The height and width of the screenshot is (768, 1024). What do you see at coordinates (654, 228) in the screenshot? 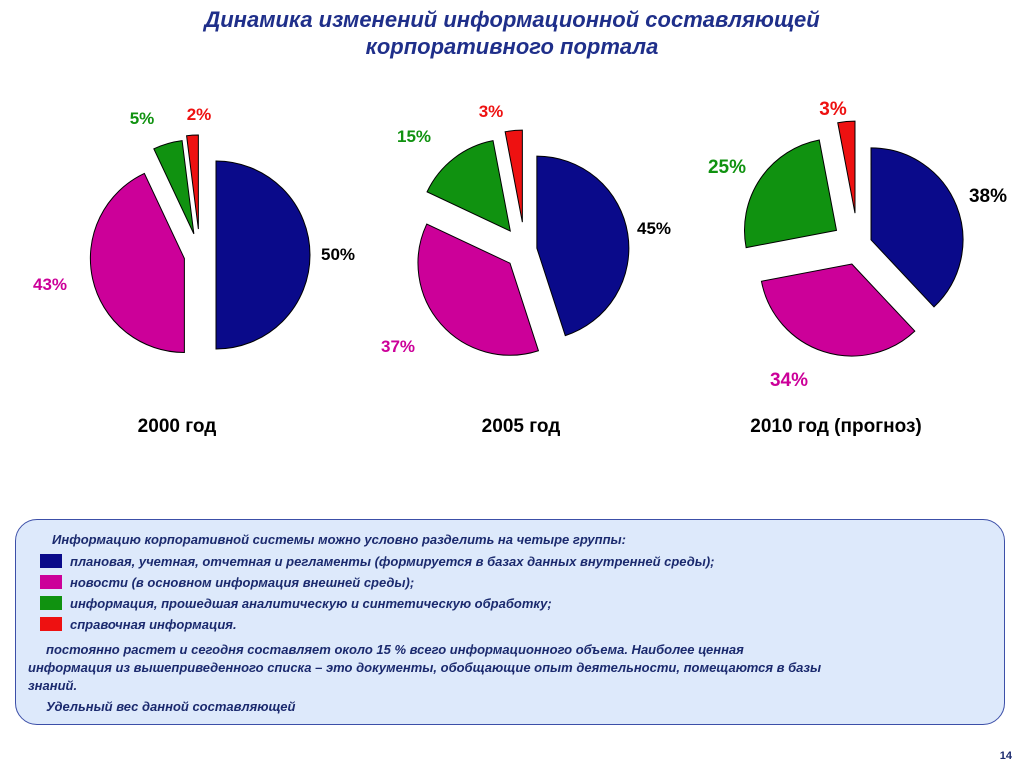
I see `pie-label-planned: 45%` at bounding box center [654, 228].